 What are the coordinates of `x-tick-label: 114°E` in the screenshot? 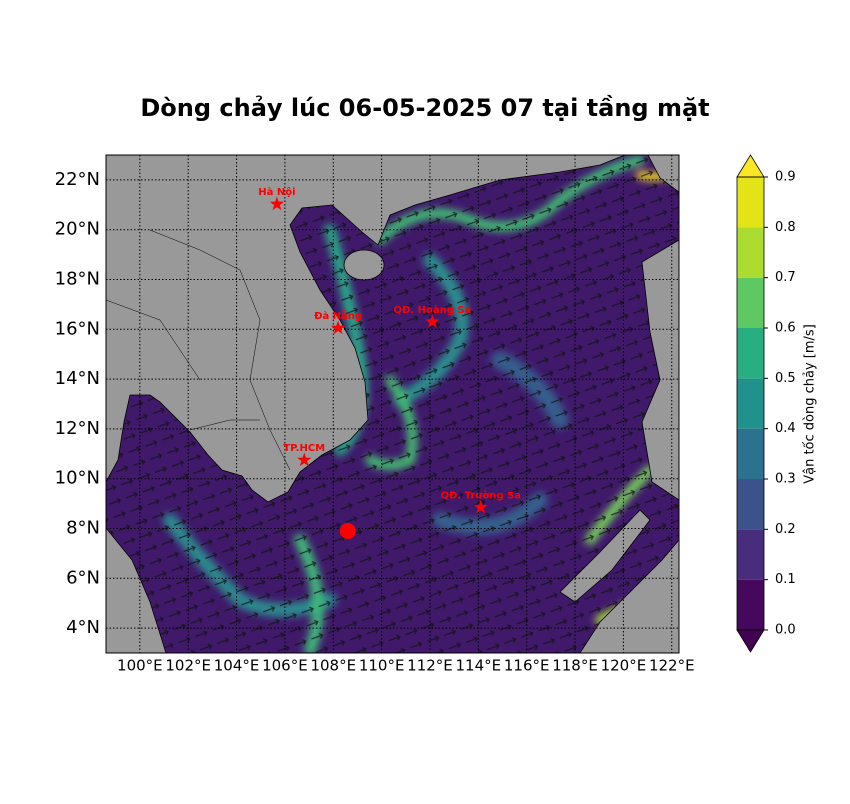 It's located at (479, 666).